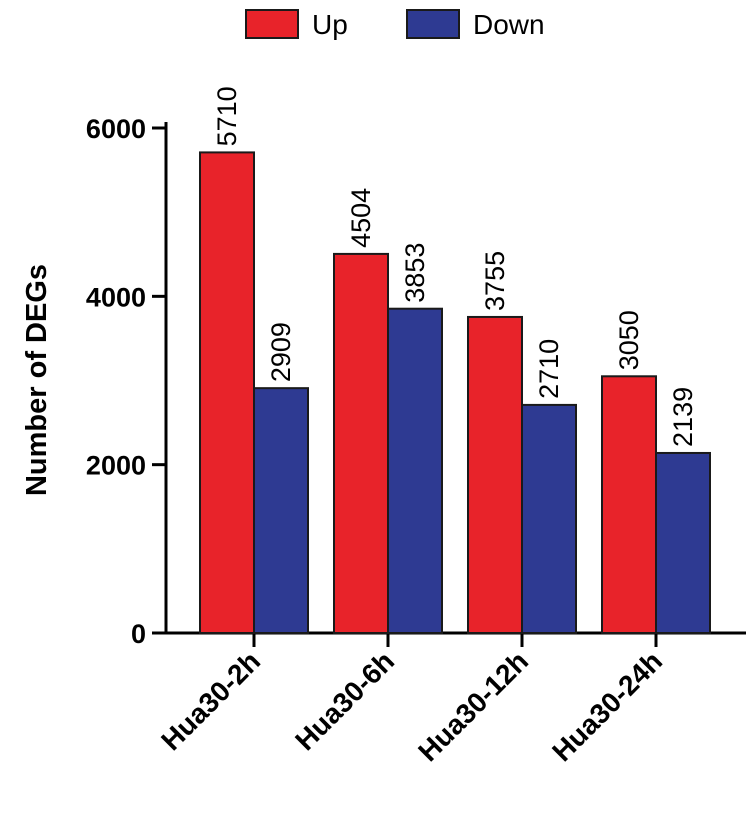 The image size is (750, 837). Describe the element at coordinates (683, 542) in the screenshot. I see `bar-down-hua30-24h` at that location.